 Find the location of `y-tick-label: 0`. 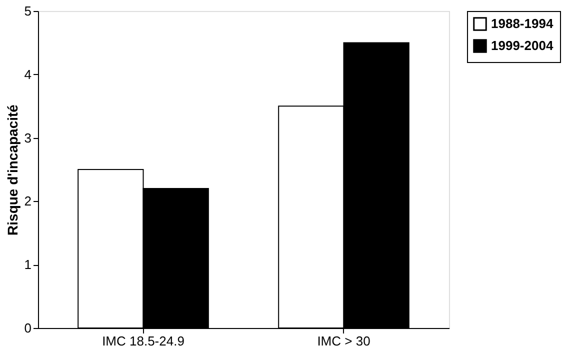

y-tick-label: 0 is located at coordinates (28, 328).